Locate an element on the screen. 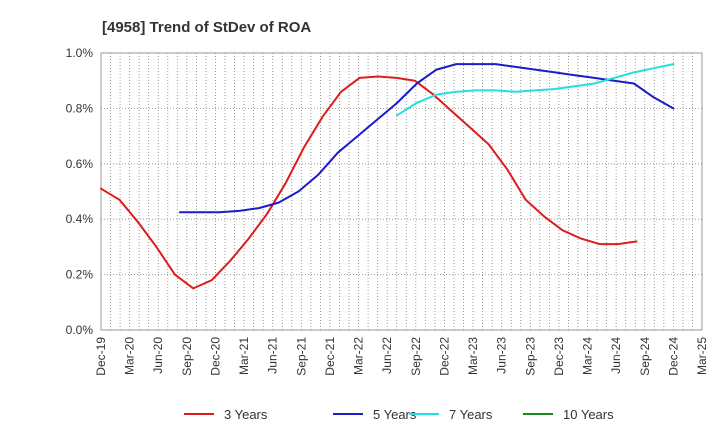 This screenshot has width=720, height=440. chart-title: [4958] Trend of StDev of ROA is located at coordinates (206, 27).